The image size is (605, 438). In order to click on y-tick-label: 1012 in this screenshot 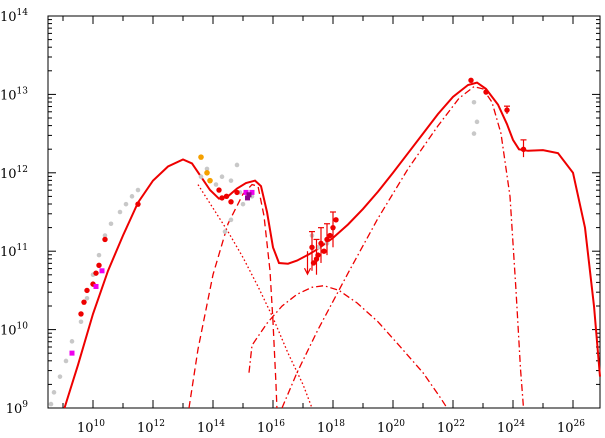, I will do `click(14, 173)`.